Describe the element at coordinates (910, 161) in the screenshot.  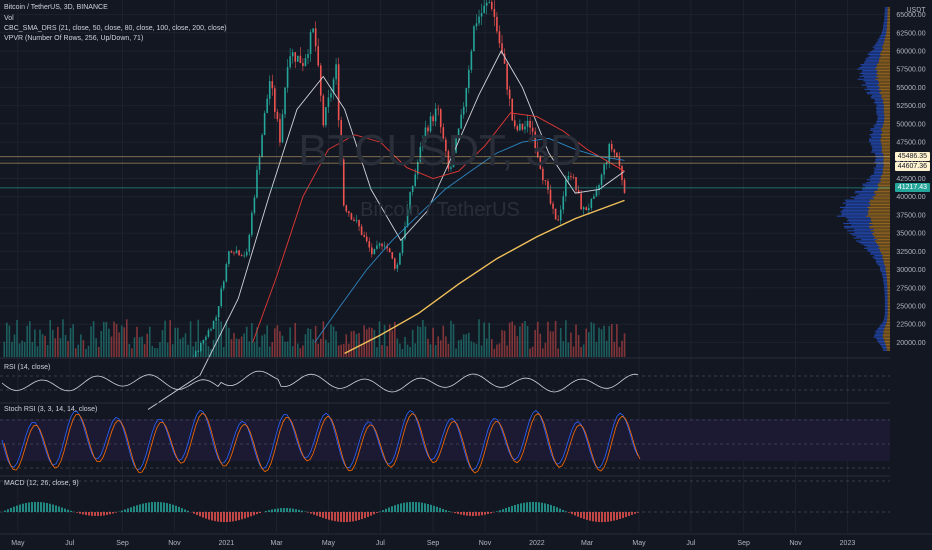
I see `price-tick-label: 45000.00` at that location.